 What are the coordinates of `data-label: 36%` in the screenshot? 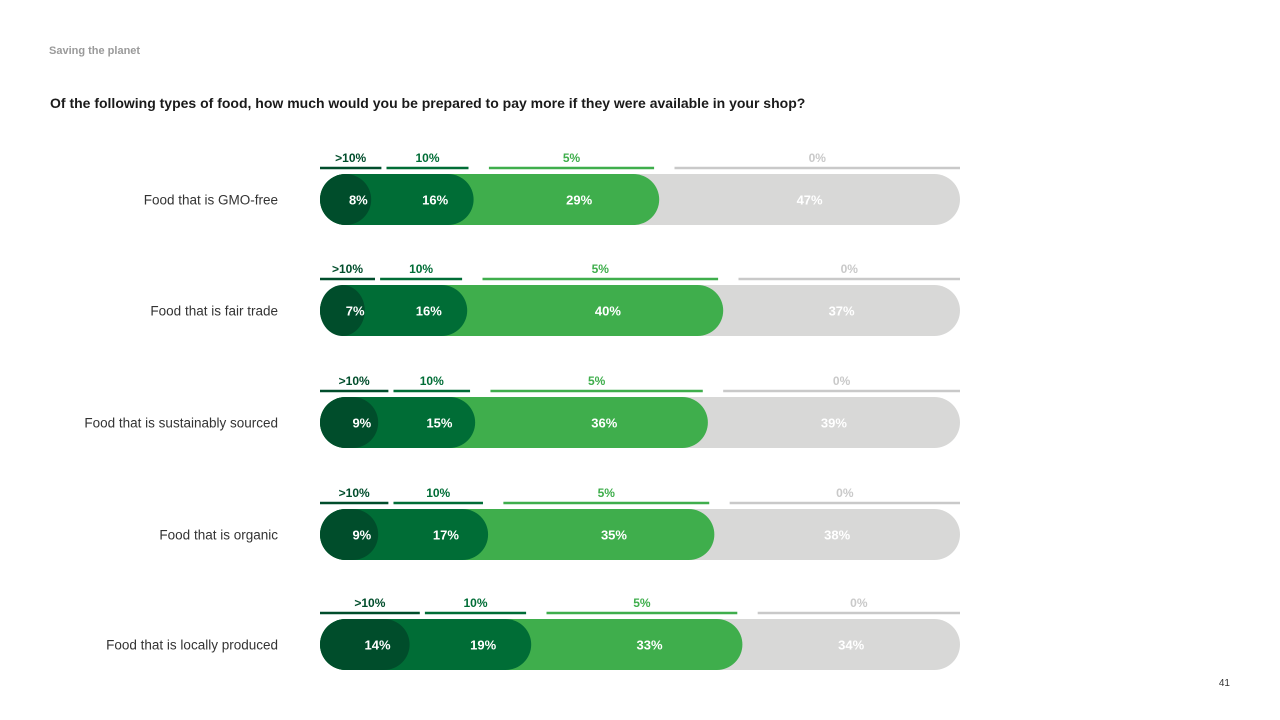 It's located at (604, 423).